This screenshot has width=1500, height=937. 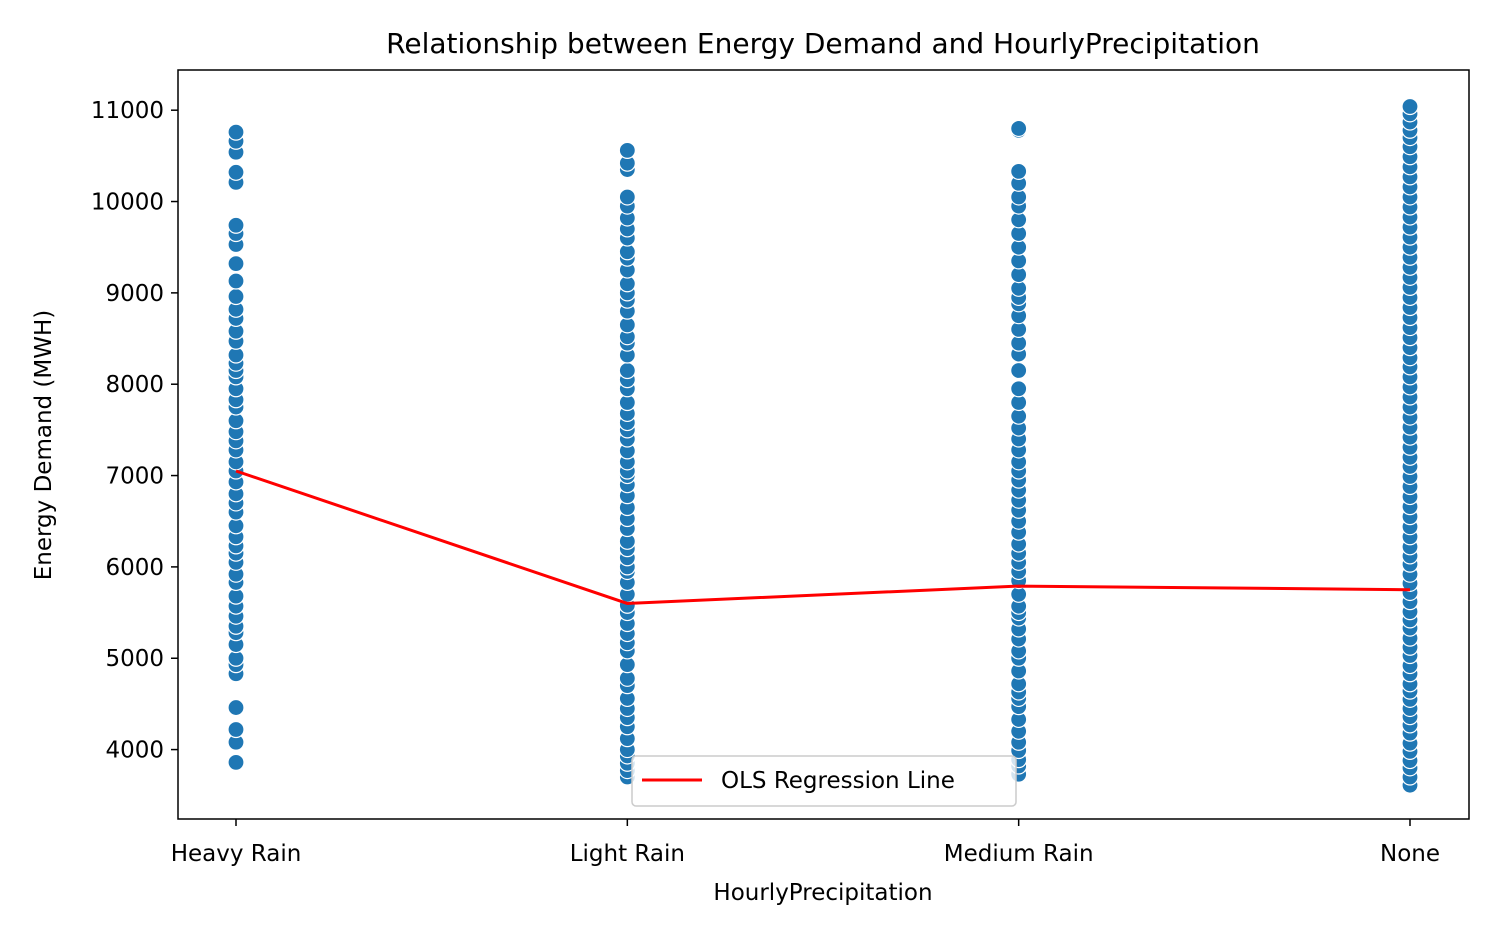 What do you see at coordinates (627, 854) in the screenshot?
I see `x-tick-label: Light Rain` at bounding box center [627, 854].